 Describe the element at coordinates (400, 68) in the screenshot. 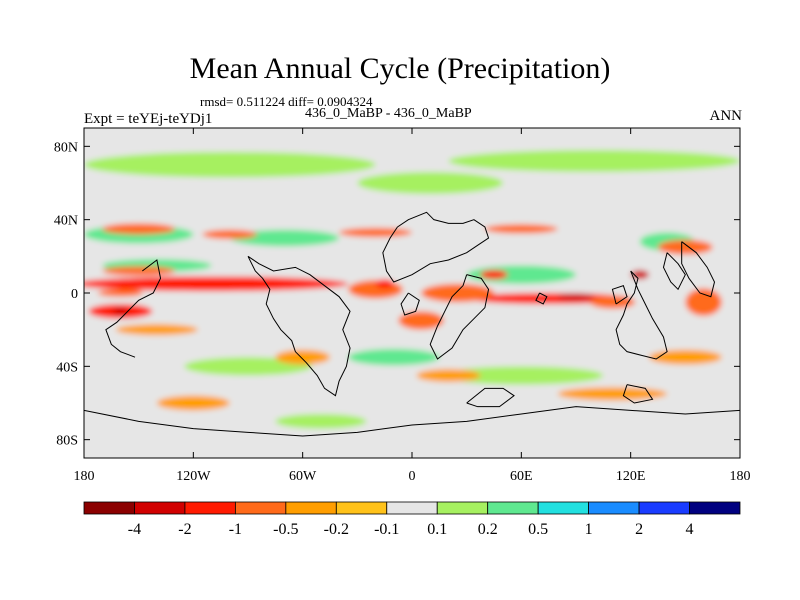

I see `plot-title: Mean Annual Cycle (Precipitation)` at that location.